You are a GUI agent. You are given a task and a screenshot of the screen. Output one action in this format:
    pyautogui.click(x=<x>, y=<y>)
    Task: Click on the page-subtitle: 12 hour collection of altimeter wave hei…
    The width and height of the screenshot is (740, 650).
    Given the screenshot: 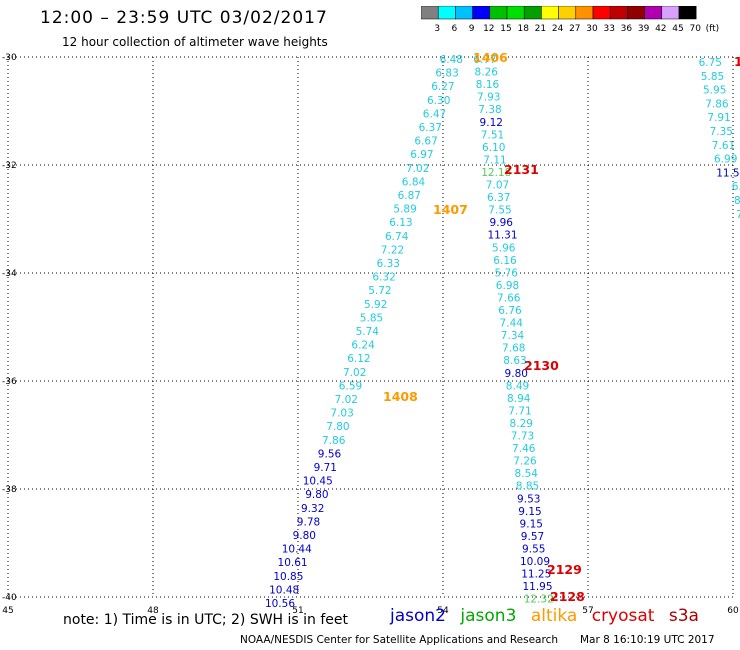 What is the action you would take?
    pyautogui.click(x=195, y=42)
    